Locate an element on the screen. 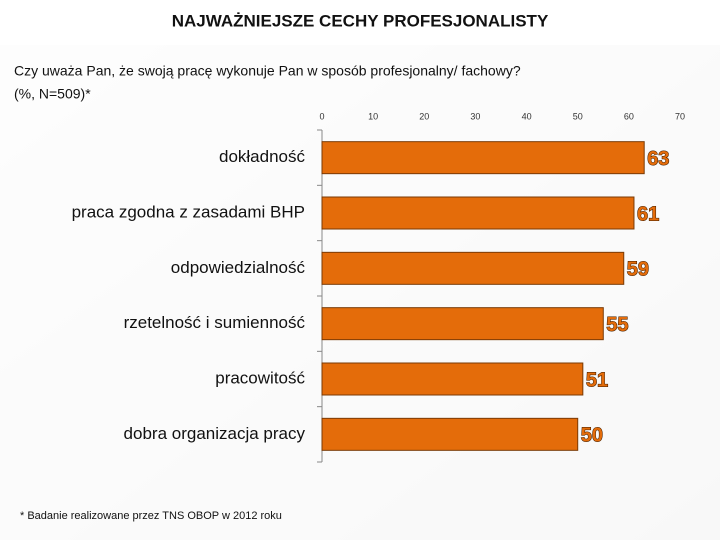 The height and width of the screenshot is (540, 720). y-tick-label: dobra organizacja pracy is located at coordinates (215, 433).